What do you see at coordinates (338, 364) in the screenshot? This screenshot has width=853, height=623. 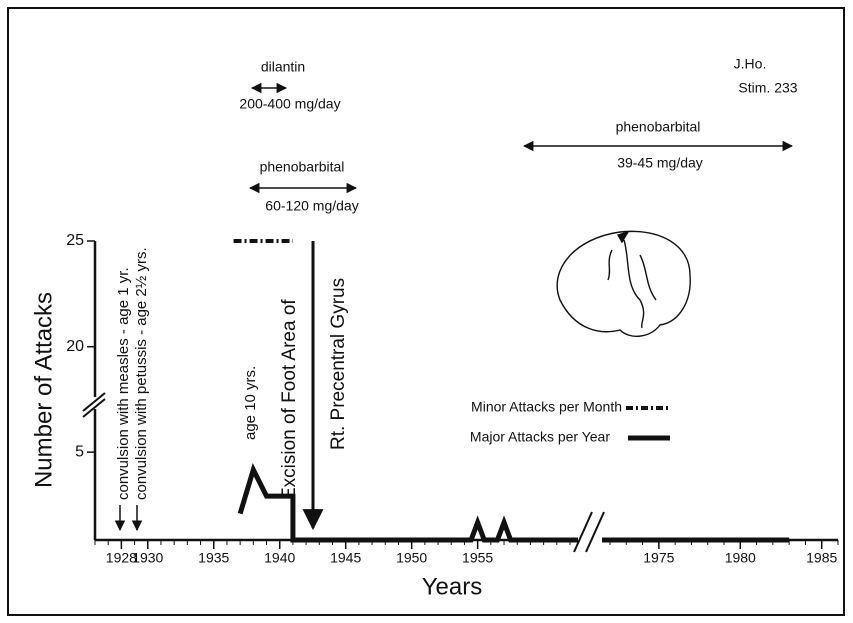 I see `surgery-label: Rt. Precentral Gyrus` at bounding box center [338, 364].